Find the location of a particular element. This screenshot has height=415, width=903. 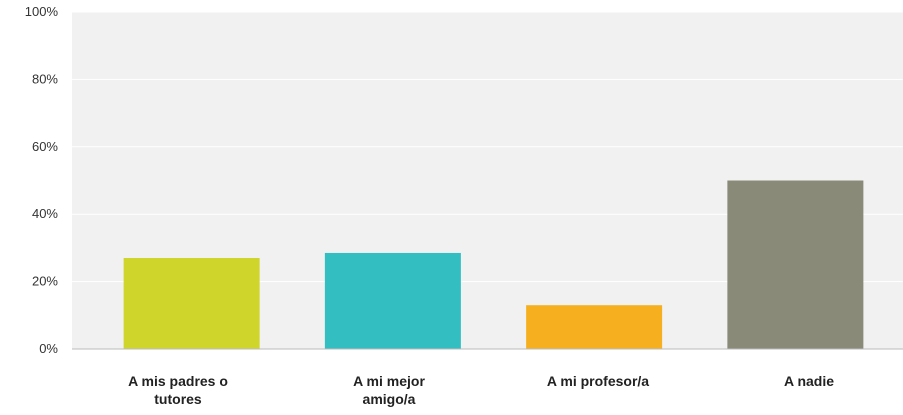

x-label-line: A mi profesor/a is located at coordinates (598, 381).